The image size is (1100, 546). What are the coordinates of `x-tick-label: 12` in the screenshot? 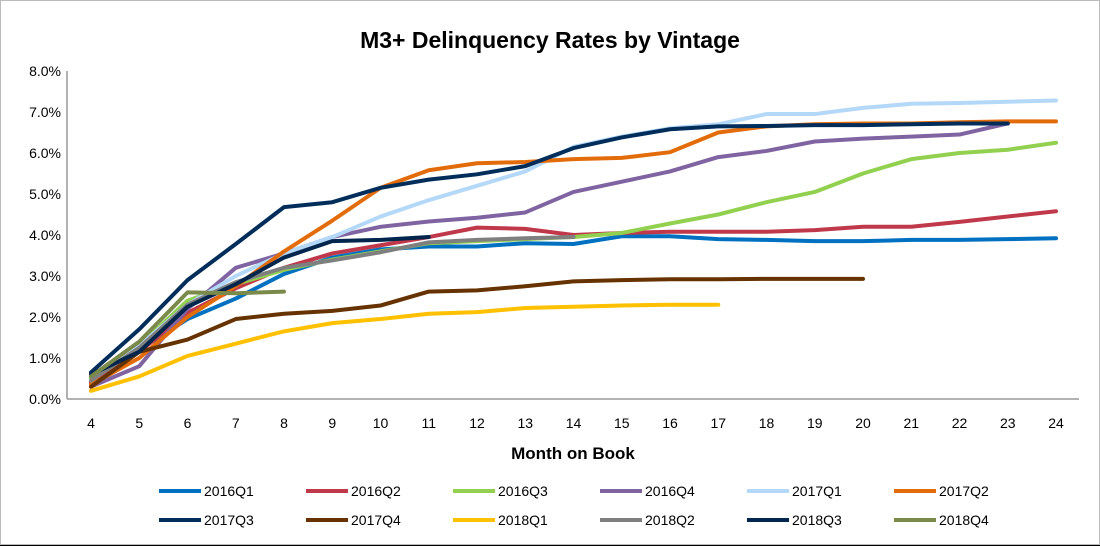 It's located at (477, 423).